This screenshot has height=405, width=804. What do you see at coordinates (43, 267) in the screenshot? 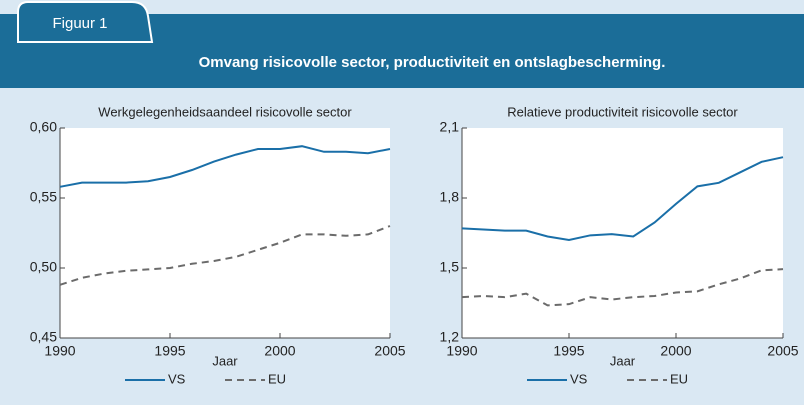
I see `y-tick-label: 0,50` at bounding box center [43, 267].